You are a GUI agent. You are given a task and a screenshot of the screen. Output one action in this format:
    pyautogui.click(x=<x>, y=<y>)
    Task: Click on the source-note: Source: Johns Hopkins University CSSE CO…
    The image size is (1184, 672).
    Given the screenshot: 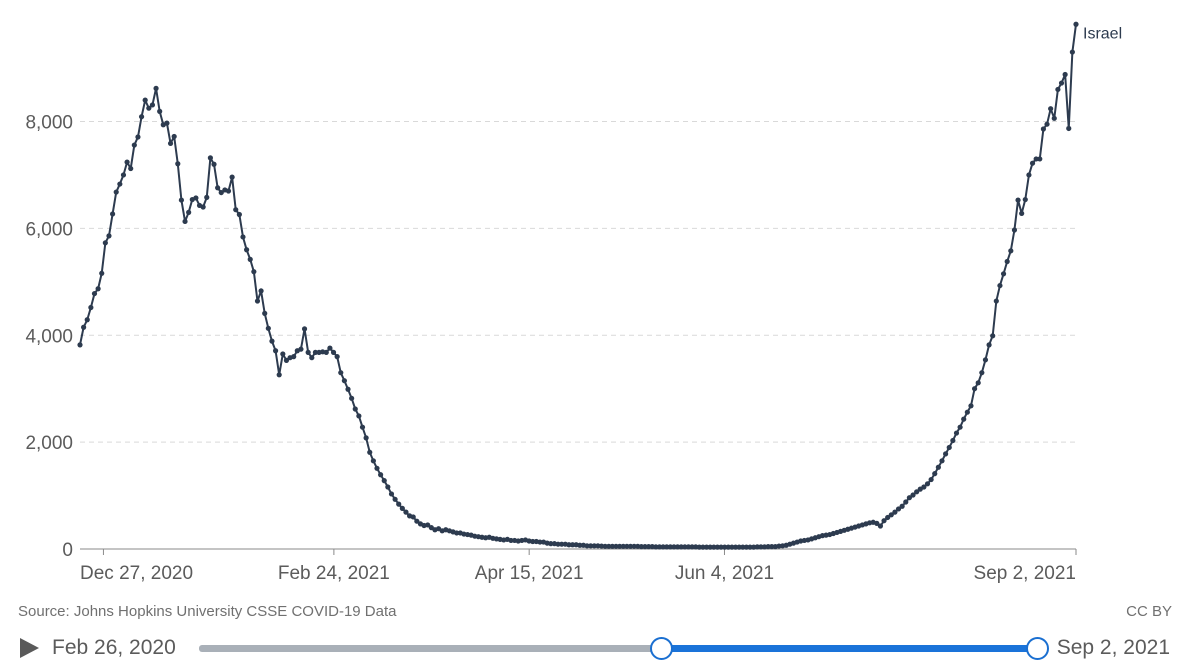 What is the action you would take?
    pyautogui.click(x=207, y=611)
    